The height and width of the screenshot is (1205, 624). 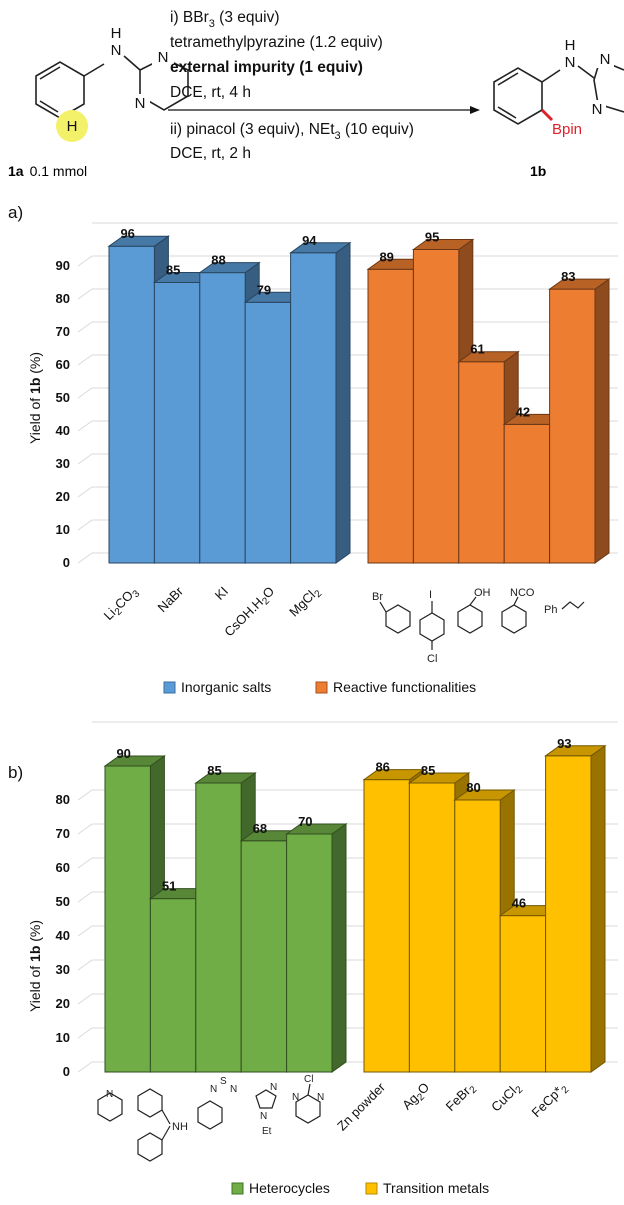 I want to click on bar-mgcl2, so click(x=320, y=402).